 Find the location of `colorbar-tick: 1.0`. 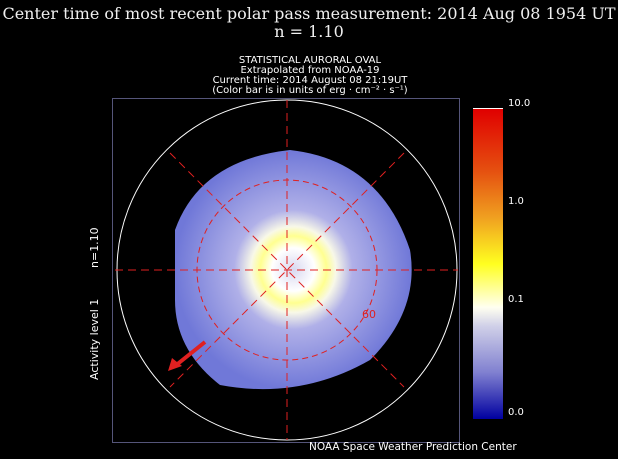

colorbar-tick: 1.0 is located at coordinates (516, 201).